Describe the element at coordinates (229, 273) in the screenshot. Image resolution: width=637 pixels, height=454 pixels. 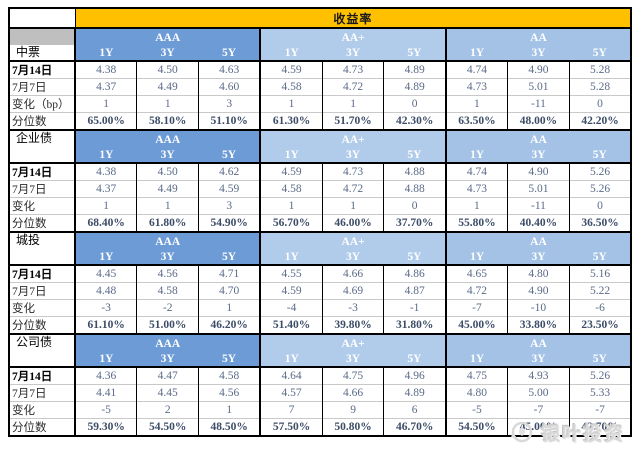
I see `value-cell: 4.71` at that location.